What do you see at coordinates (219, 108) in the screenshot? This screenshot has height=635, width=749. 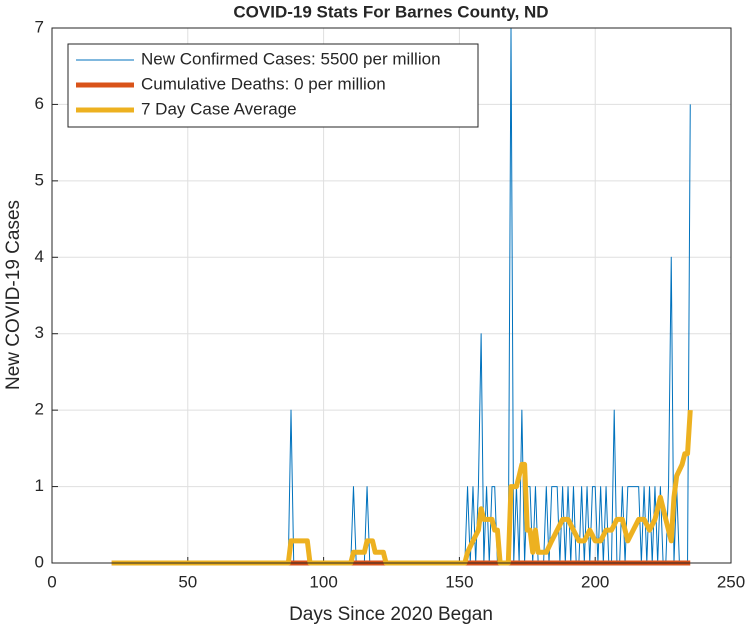 I see `legend-label: 7 Day Case Average` at bounding box center [219, 108].